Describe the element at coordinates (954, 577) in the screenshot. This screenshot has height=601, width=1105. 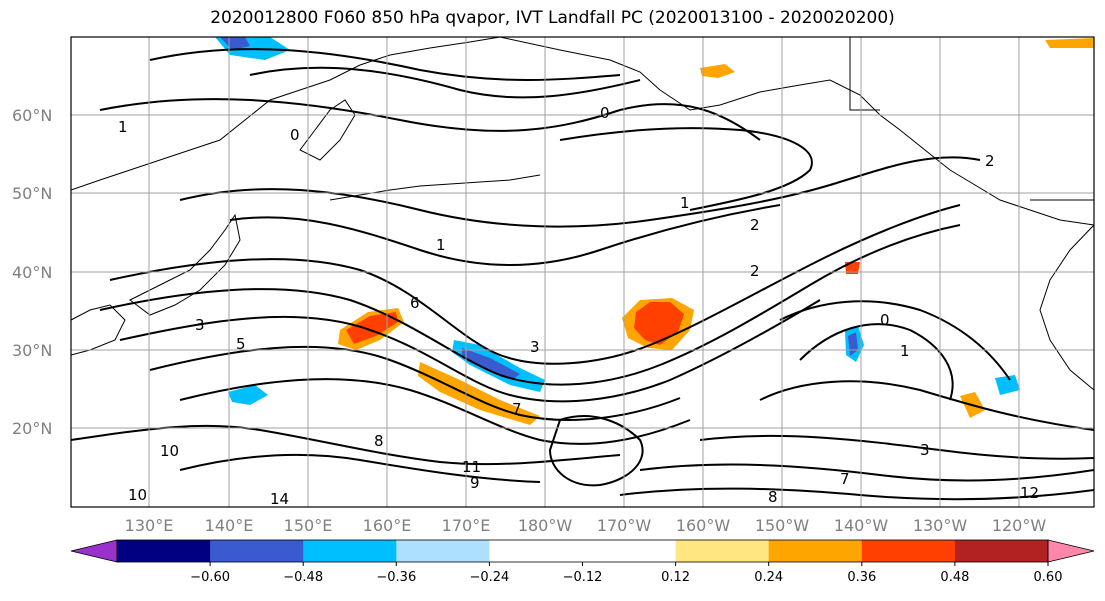
I see `colorbar-tick-label: 0.48` at that location.